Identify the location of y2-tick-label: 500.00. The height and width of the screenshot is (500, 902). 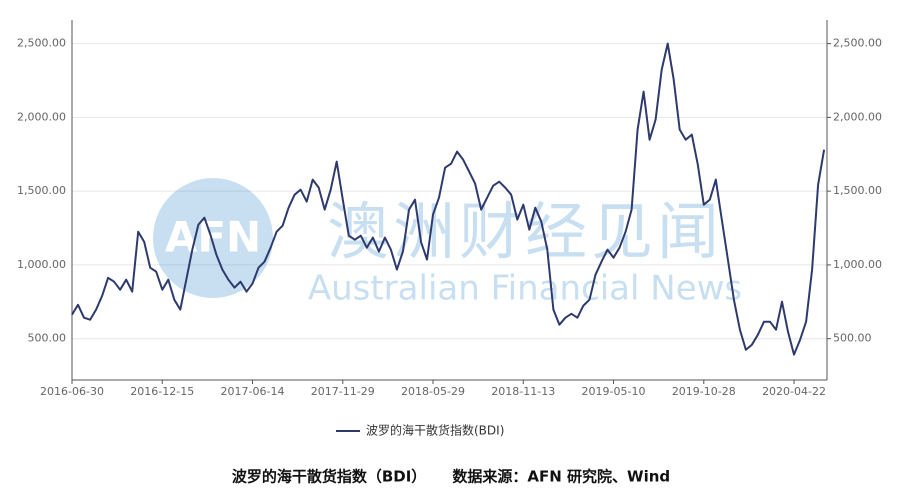
(852, 338).